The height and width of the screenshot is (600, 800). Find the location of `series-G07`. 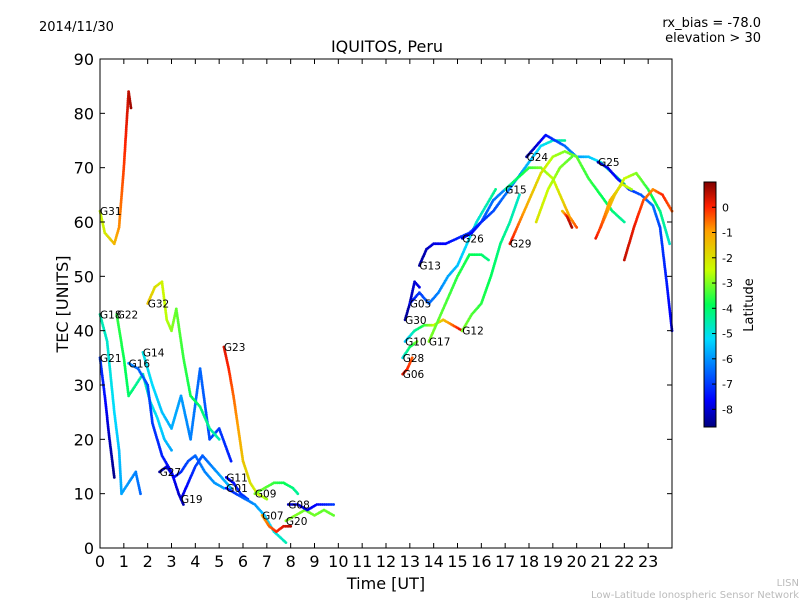

series-G07 is located at coordinates (276, 524).